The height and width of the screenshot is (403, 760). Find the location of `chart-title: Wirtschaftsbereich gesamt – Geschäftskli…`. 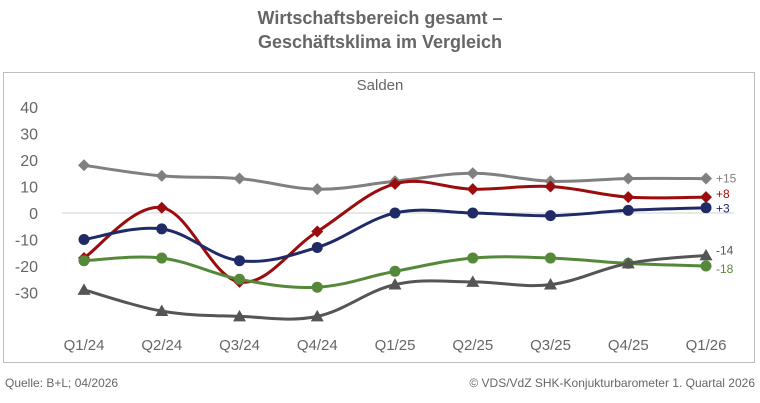

chart-title: Wirtschaftsbereich gesamt – Geschäftskli… is located at coordinates (380, 30).